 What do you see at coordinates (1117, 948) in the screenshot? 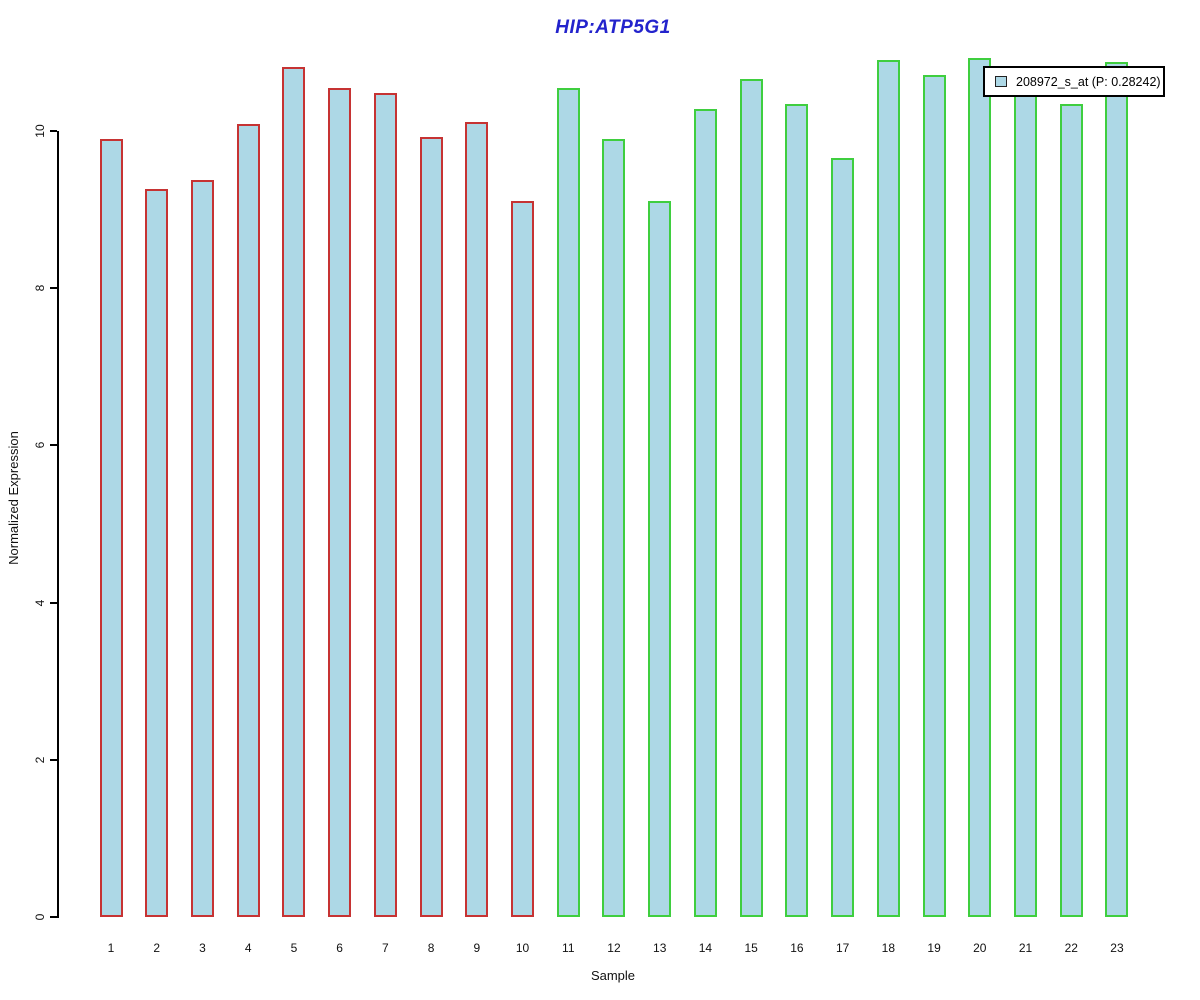
I see `x-tick-label: 23` at bounding box center [1117, 948].